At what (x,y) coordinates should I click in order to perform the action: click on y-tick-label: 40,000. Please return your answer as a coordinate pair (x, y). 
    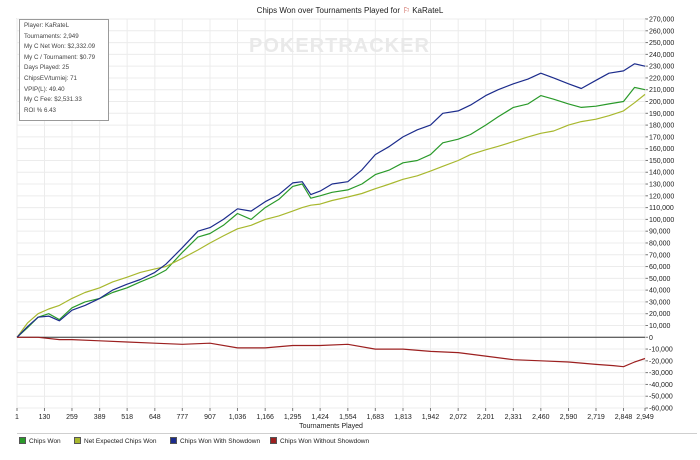
    Looking at the image, I should click on (660, 291).